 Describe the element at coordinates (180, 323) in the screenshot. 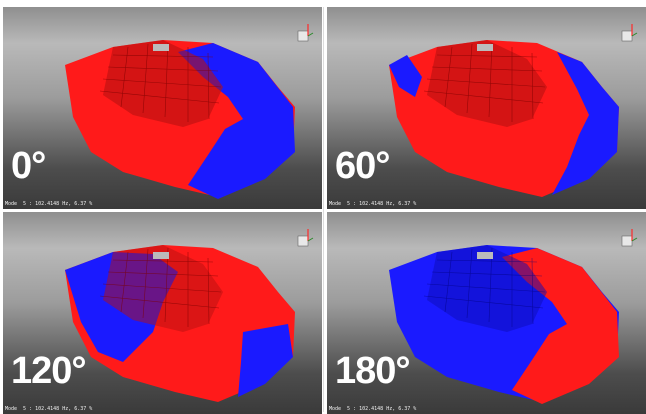

I see `mode-shape-120deg` at that location.